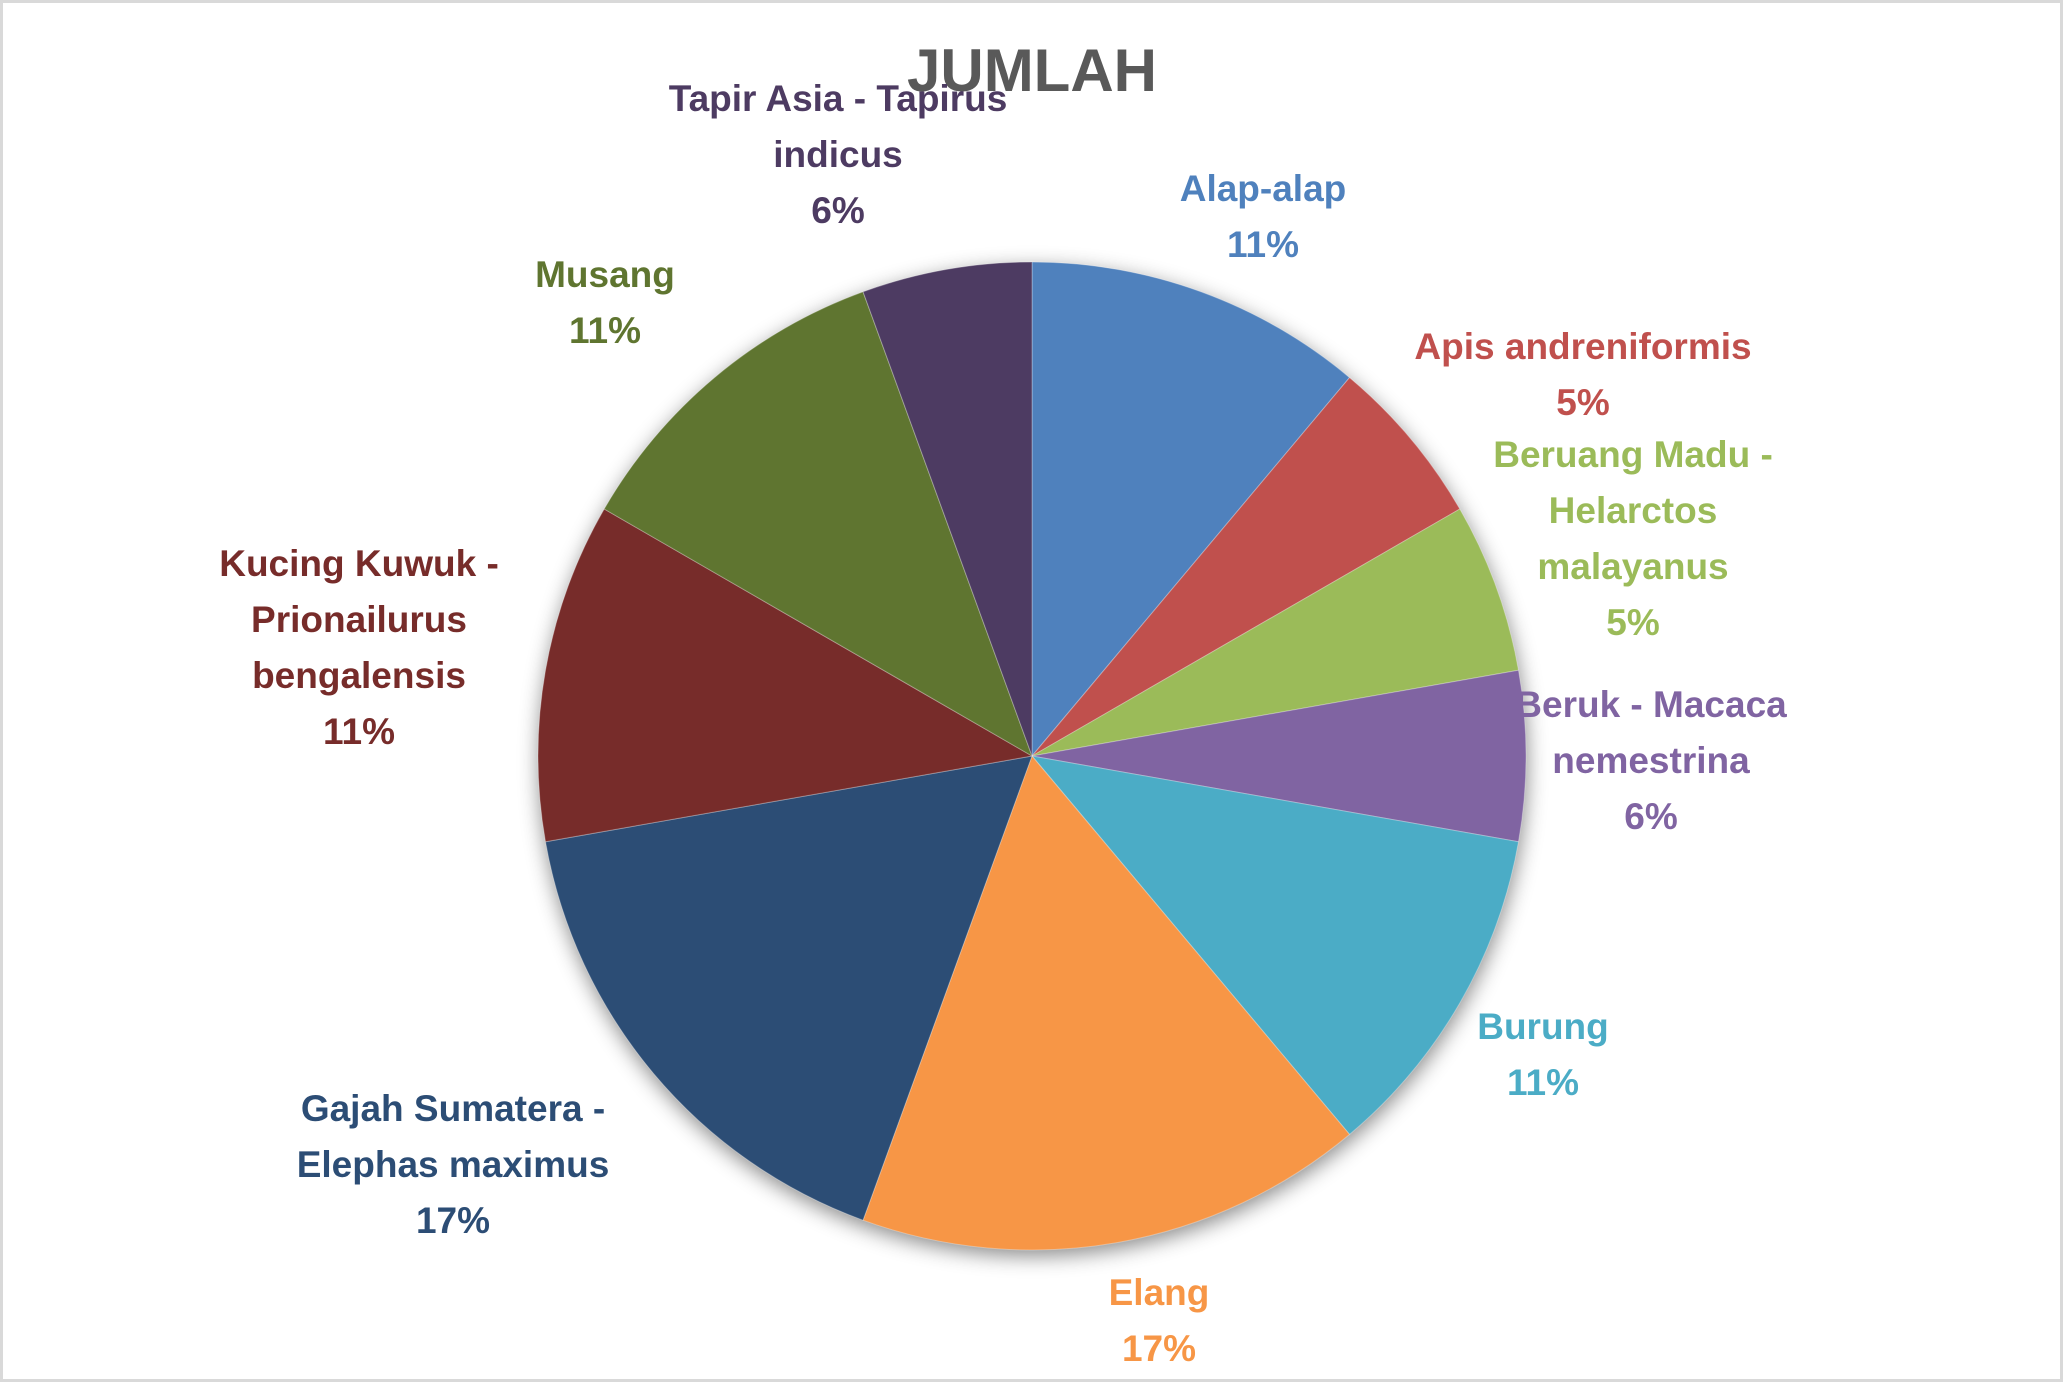  What do you see at coordinates (1633, 454) in the screenshot?
I see `slice-label-line: Beruang Madu -` at bounding box center [1633, 454].